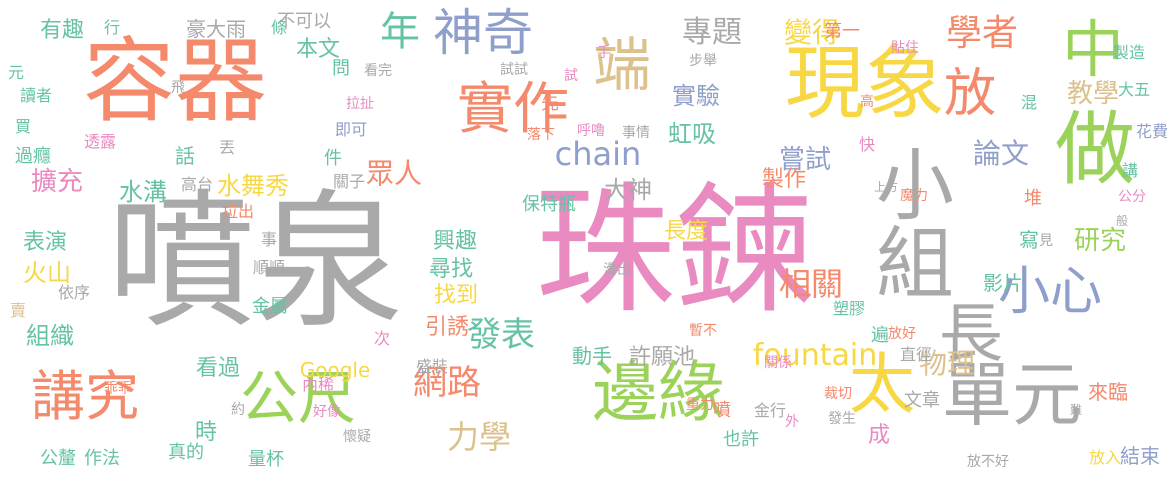  I want to click on word-109: 好像, so click(327, 412).